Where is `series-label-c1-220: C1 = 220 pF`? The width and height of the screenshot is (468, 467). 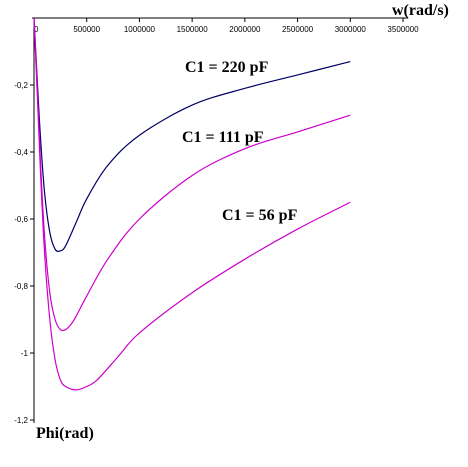 series-label-c1-220: C1 = 220 pF is located at coordinates (227, 67).